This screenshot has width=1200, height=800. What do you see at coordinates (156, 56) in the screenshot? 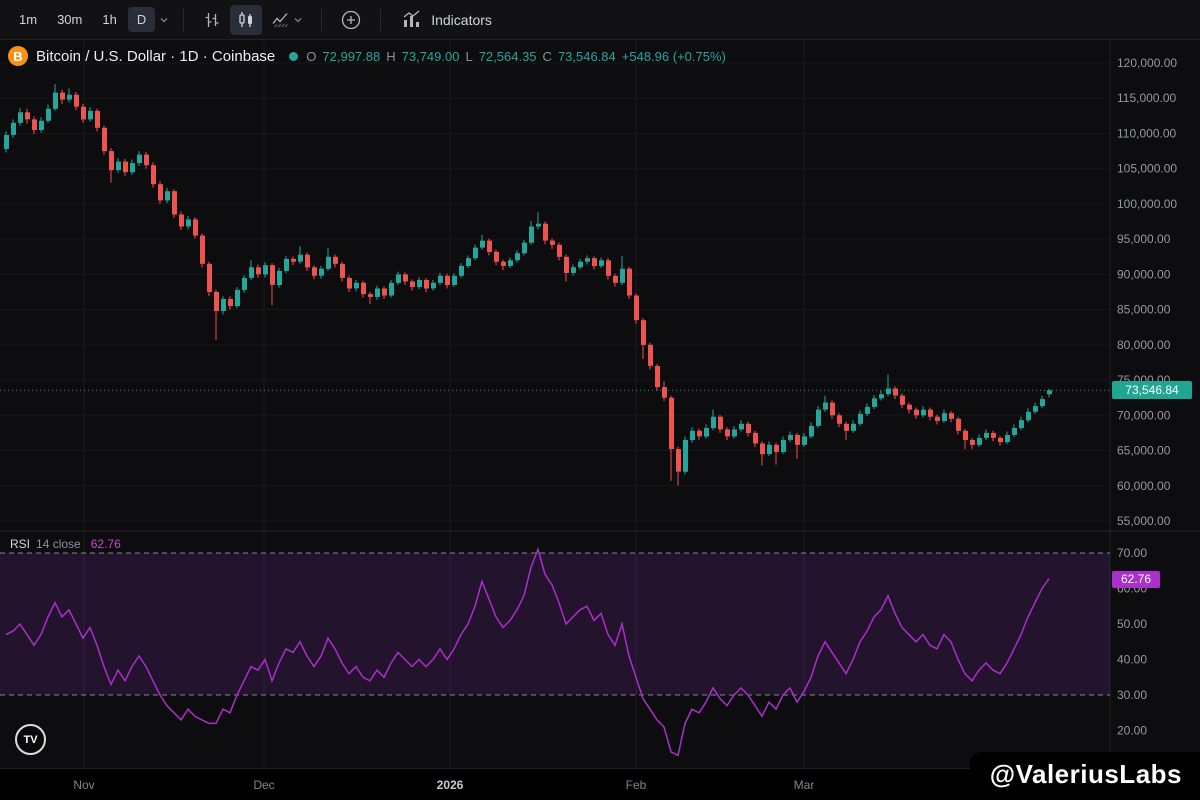
I see `symbol-title: Bitcoin / U.S. Dollar · 1D · Coinbase` at bounding box center [156, 56].